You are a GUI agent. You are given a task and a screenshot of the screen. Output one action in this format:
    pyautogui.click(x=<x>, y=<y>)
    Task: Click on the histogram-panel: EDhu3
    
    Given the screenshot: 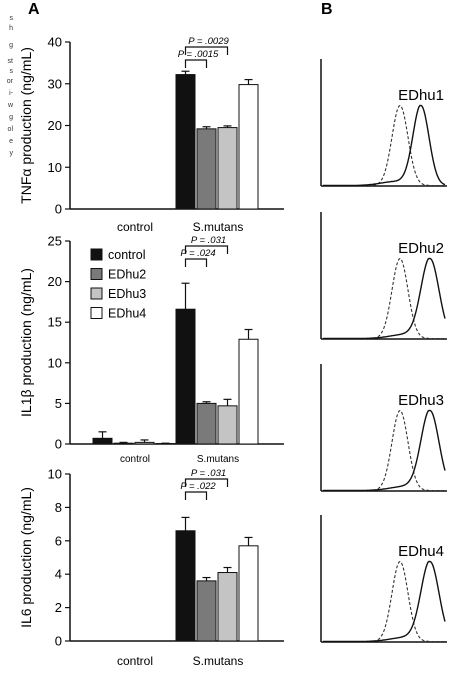 What is the action you would take?
    pyautogui.click(x=383, y=428)
    